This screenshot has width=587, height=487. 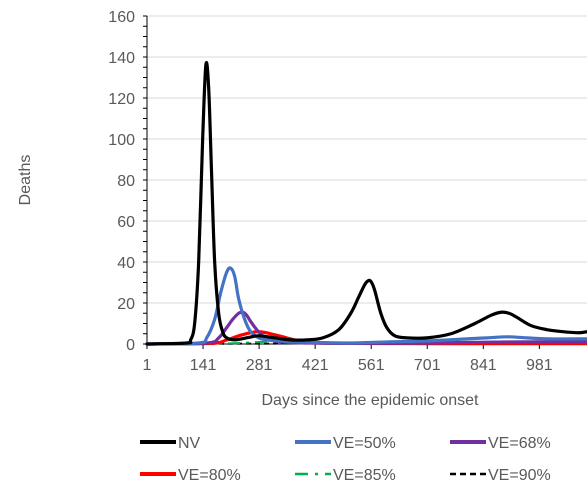 I want to click on x-axis-title: Days since the epidemic onset, so click(x=371, y=400).